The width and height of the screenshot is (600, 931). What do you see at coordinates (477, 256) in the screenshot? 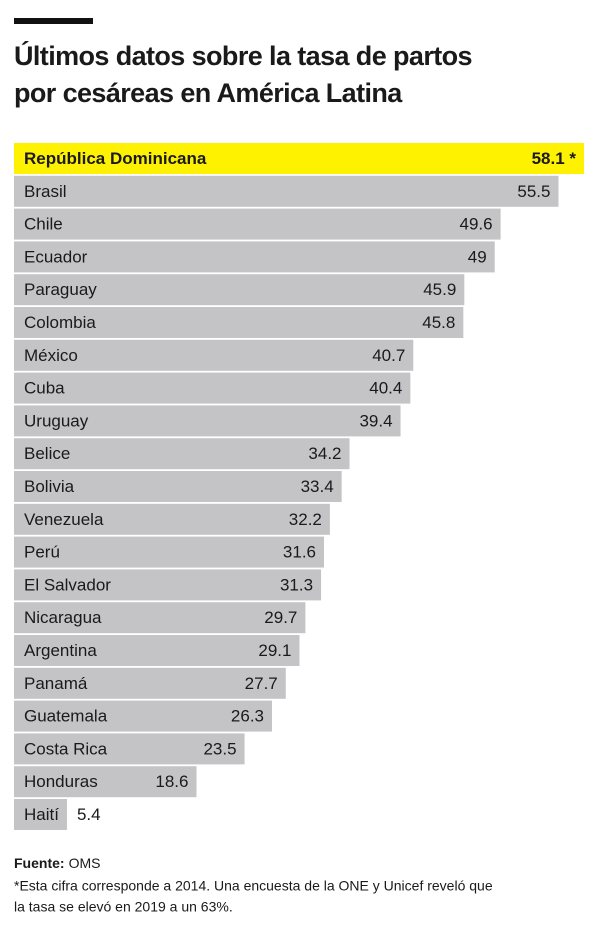
I see `value-label: 49` at bounding box center [477, 256].